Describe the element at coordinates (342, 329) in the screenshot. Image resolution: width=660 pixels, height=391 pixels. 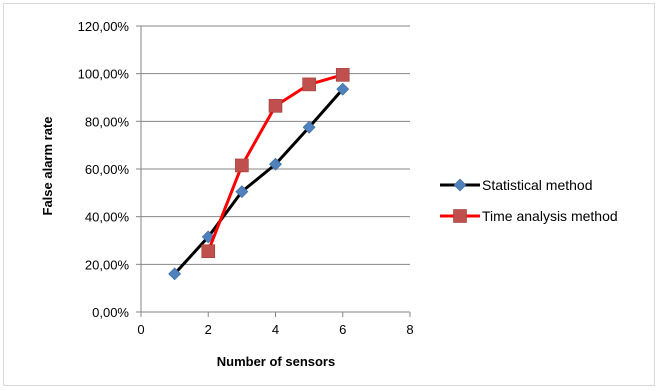
I see `x-tick-label: 6` at that location.